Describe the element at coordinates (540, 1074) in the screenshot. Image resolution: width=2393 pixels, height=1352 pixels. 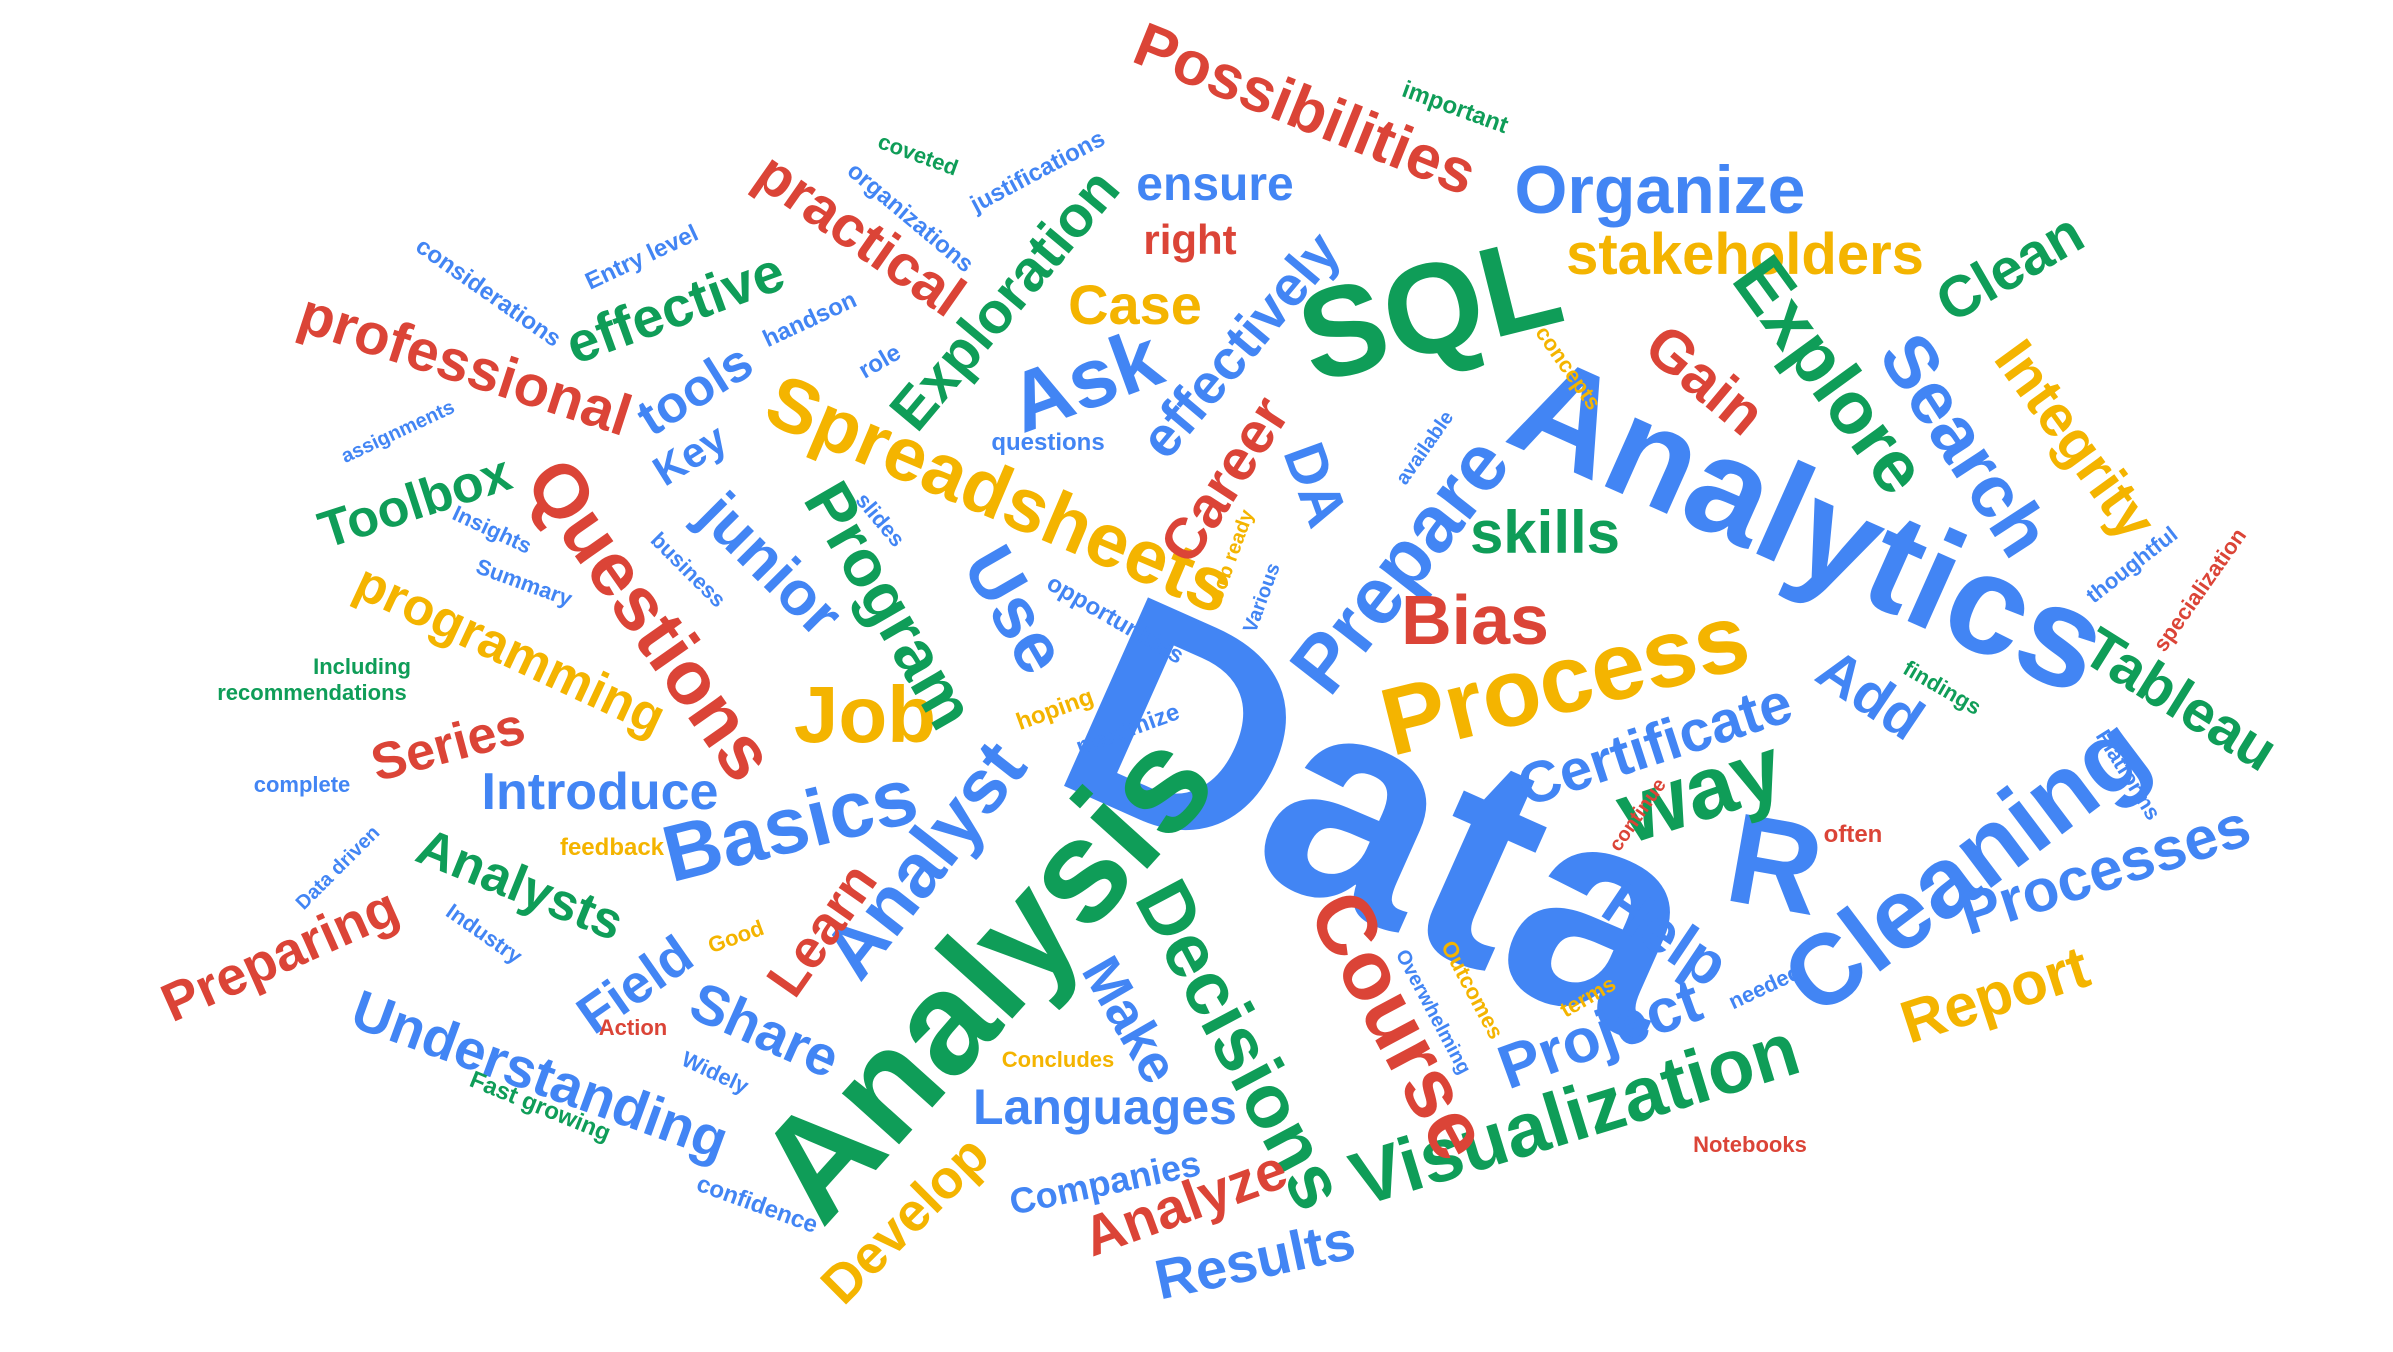
I see `word-understanding: Understanding` at that location.